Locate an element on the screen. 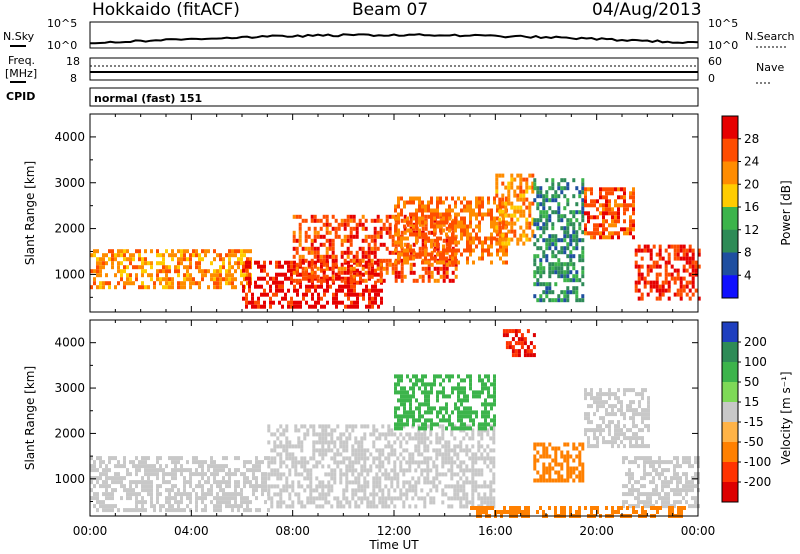 The height and width of the screenshot is (554, 800). power-ytick-label: 2000 is located at coordinates (69, 229).